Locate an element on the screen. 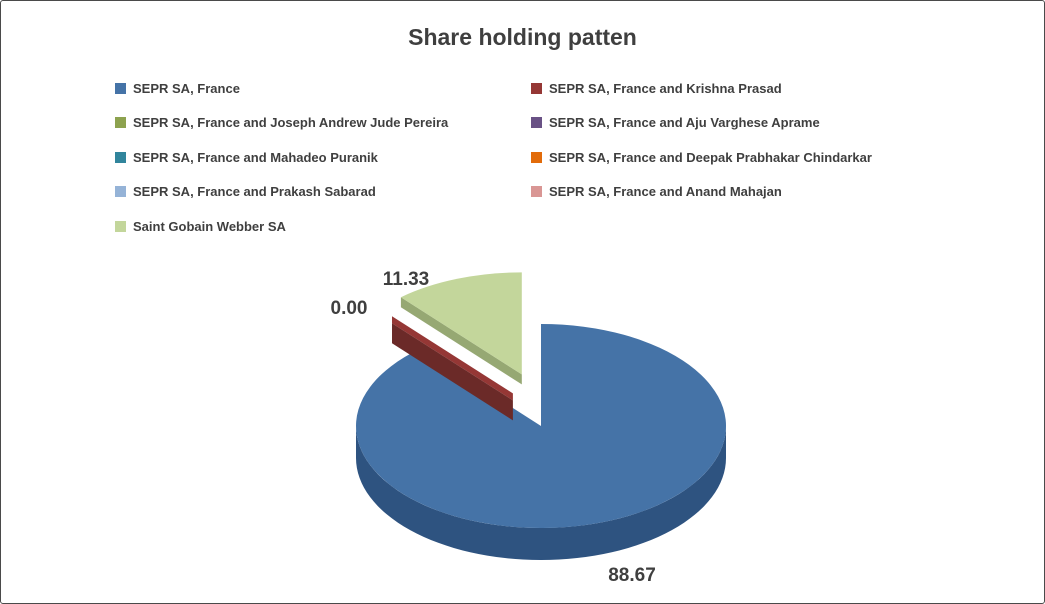  pie-data-label: 11.33 is located at coordinates (406, 279).